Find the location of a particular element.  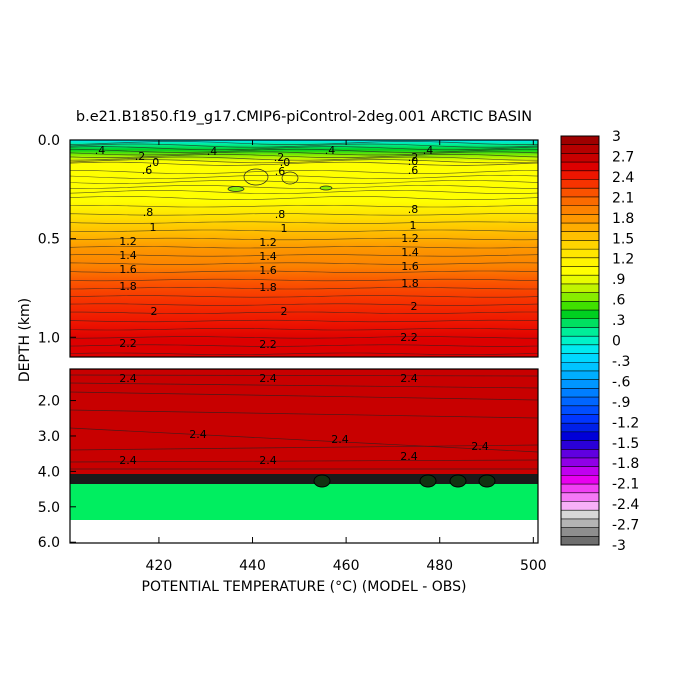

y-tick-label: 0.5 is located at coordinates (49, 240).